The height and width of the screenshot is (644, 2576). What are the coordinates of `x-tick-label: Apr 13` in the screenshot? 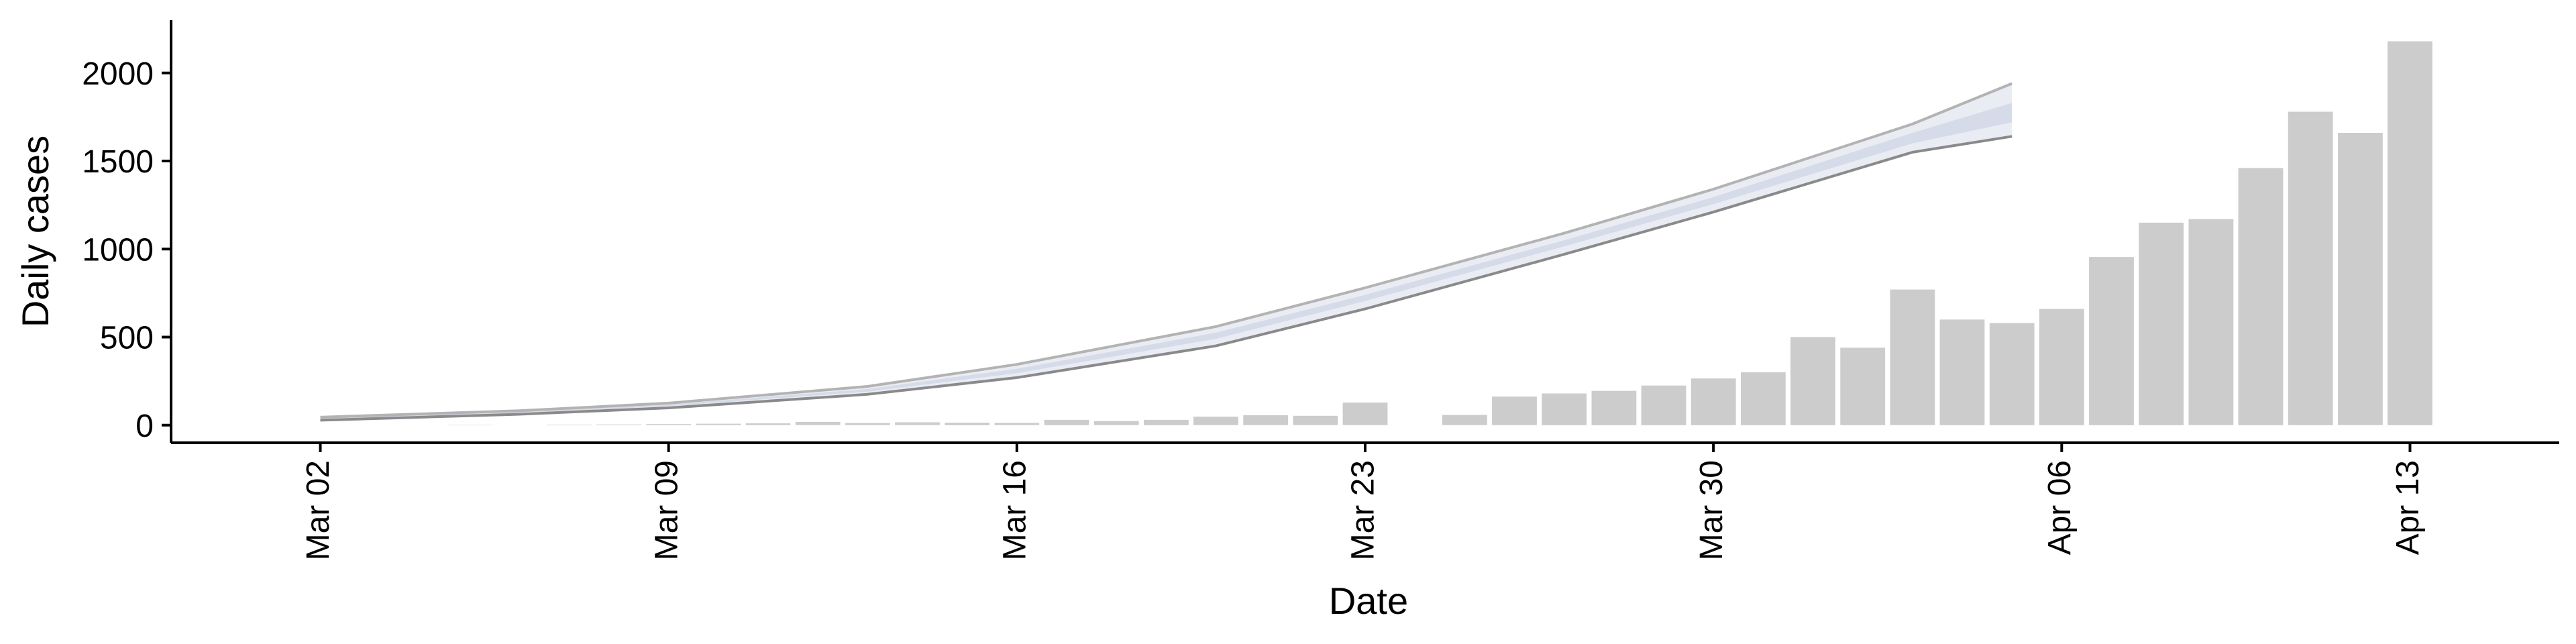 It's located at (2408, 507).